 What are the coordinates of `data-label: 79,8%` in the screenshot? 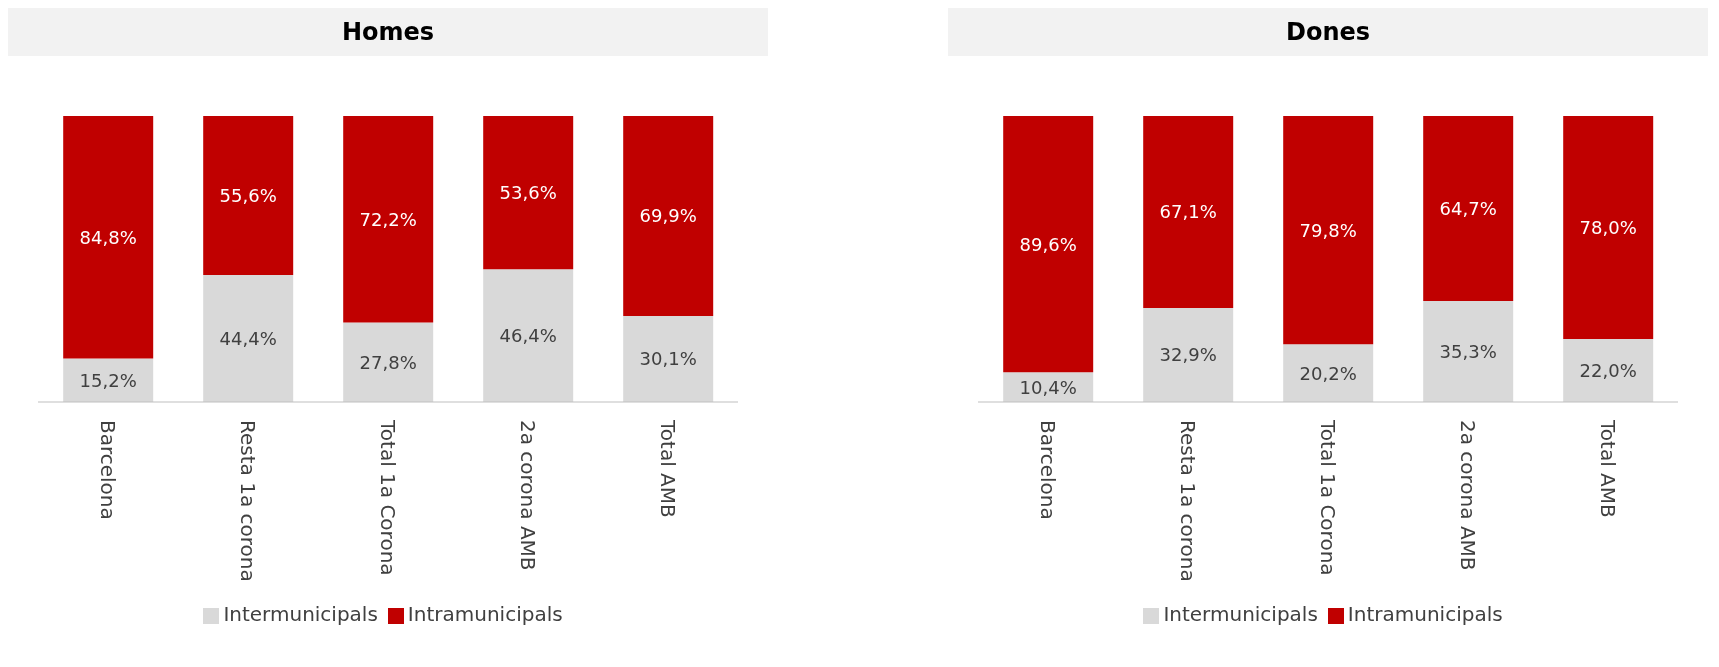 It's located at (1328, 230).